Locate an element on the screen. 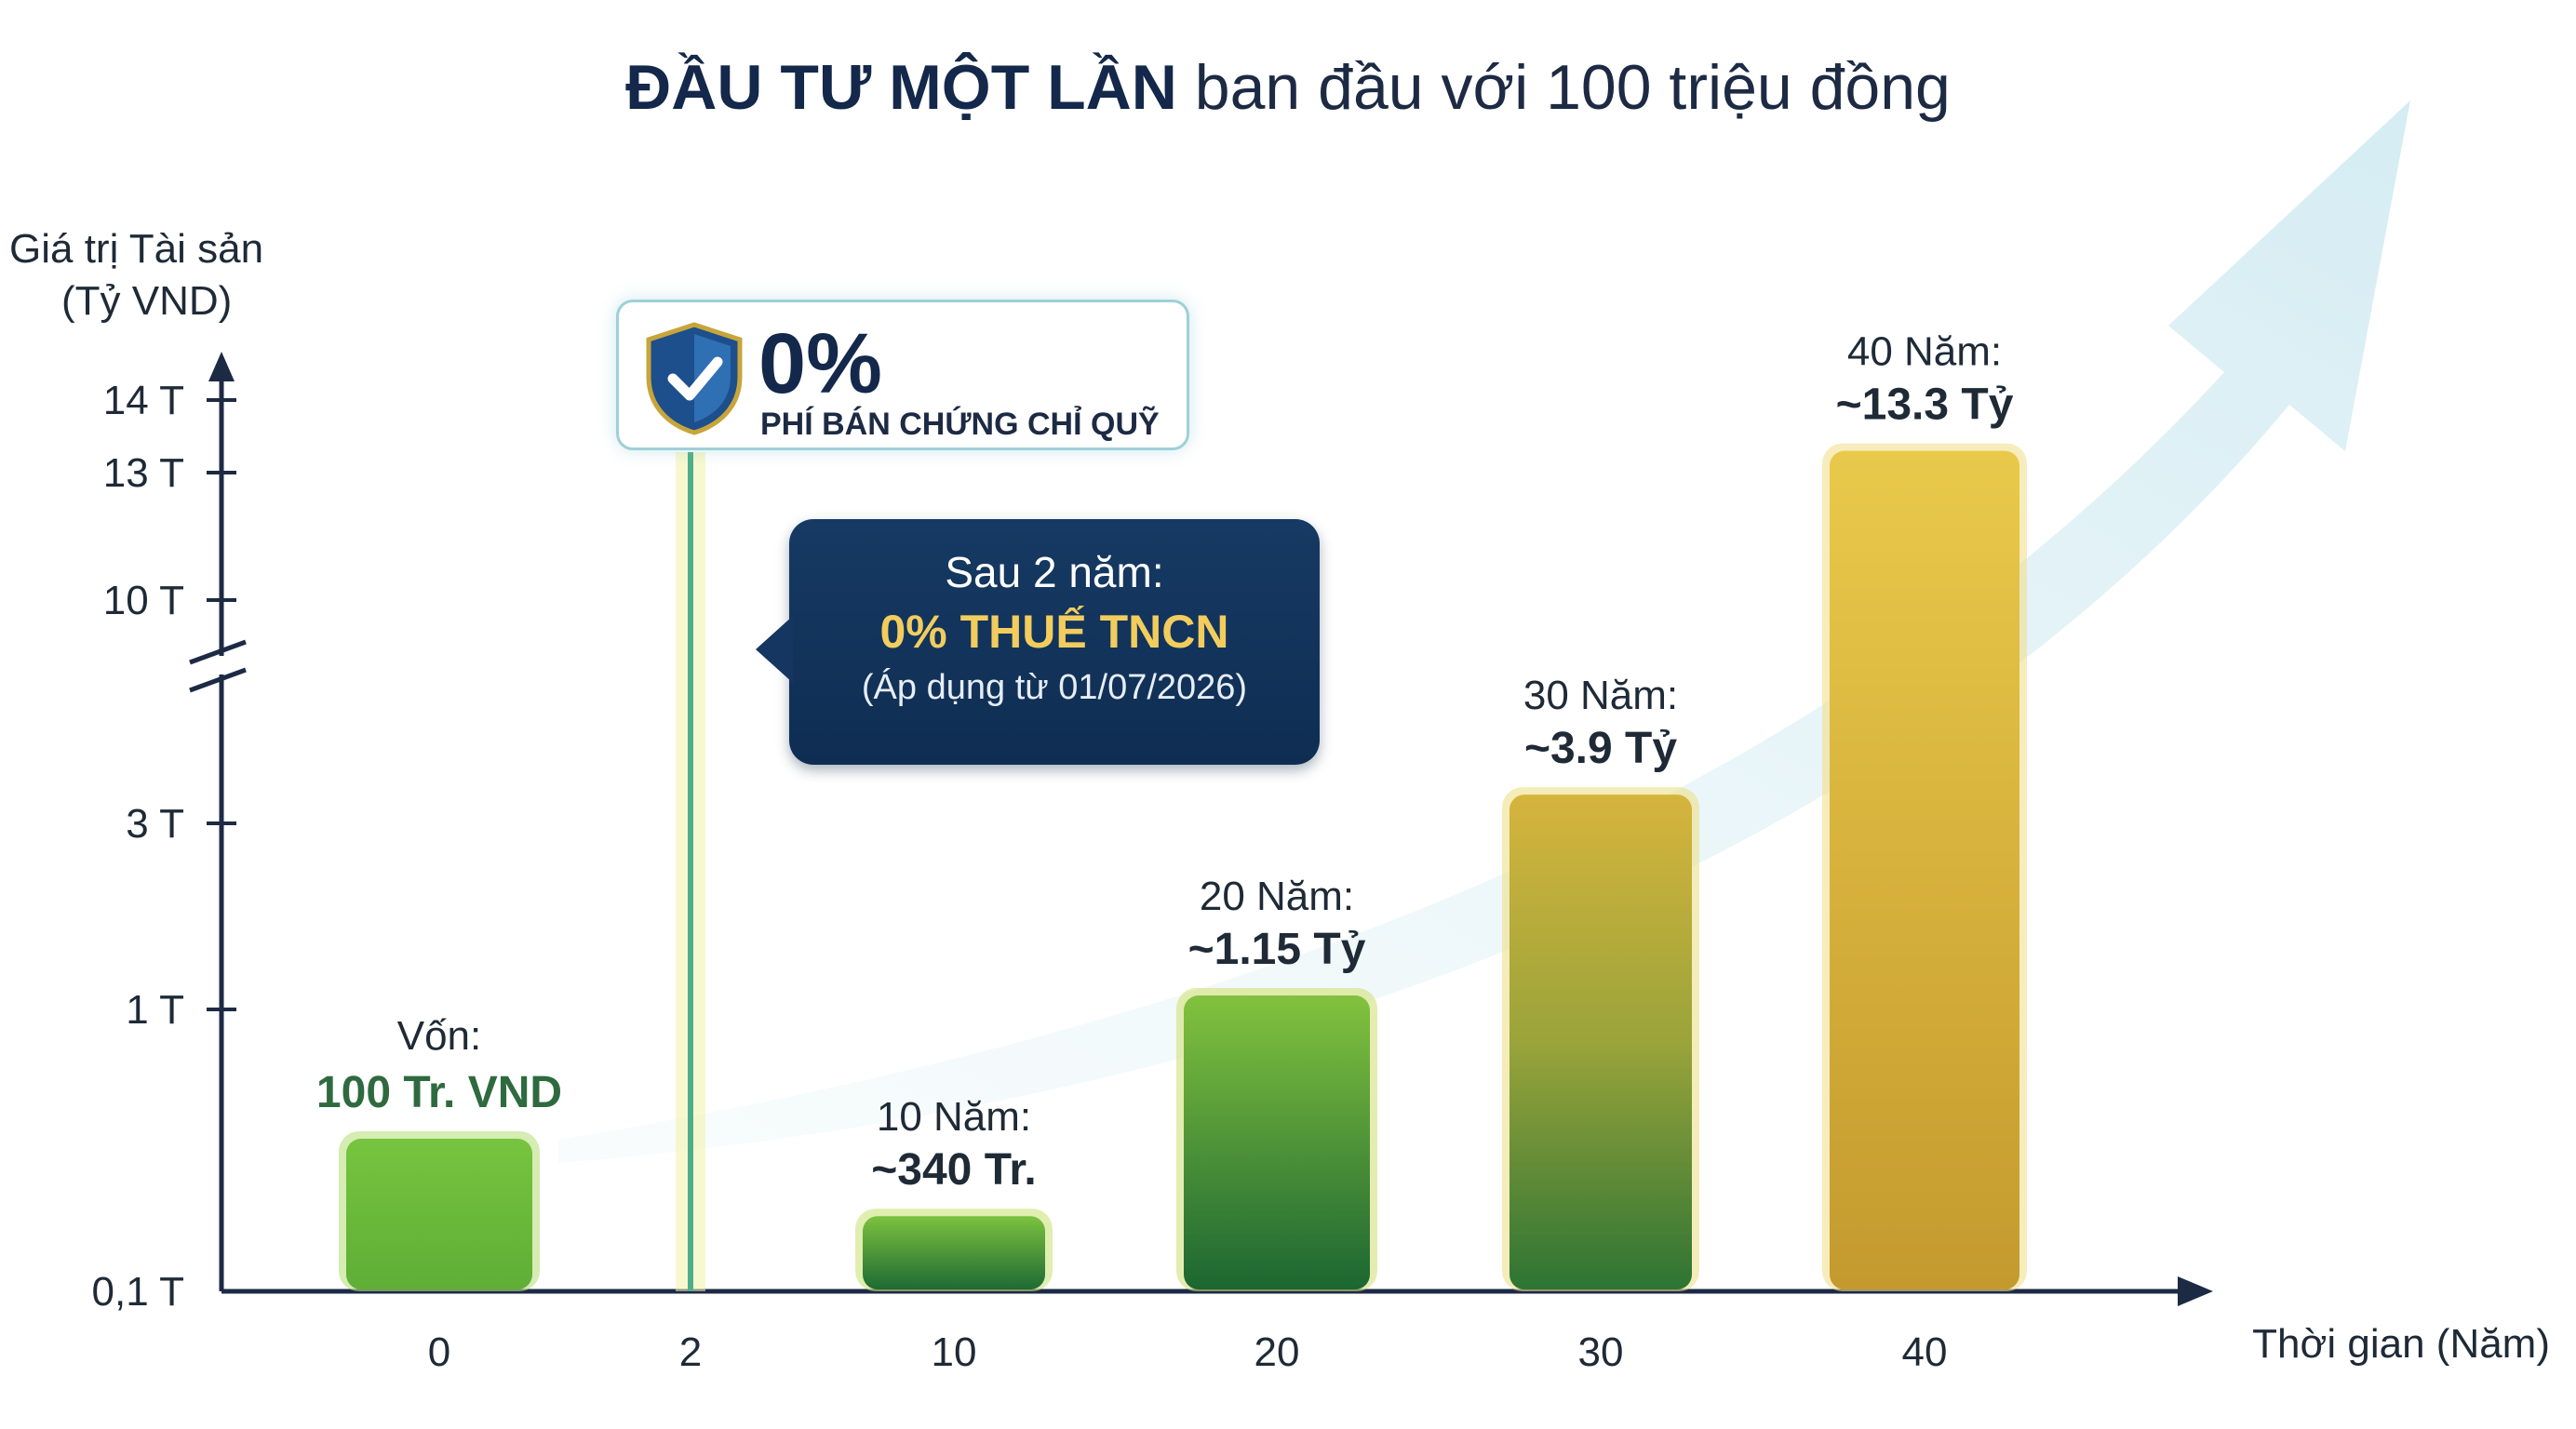 The height and width of the screenshot is (1429, 2576). x-axis-arrow-icon is located at coordinates (2195, 1291).